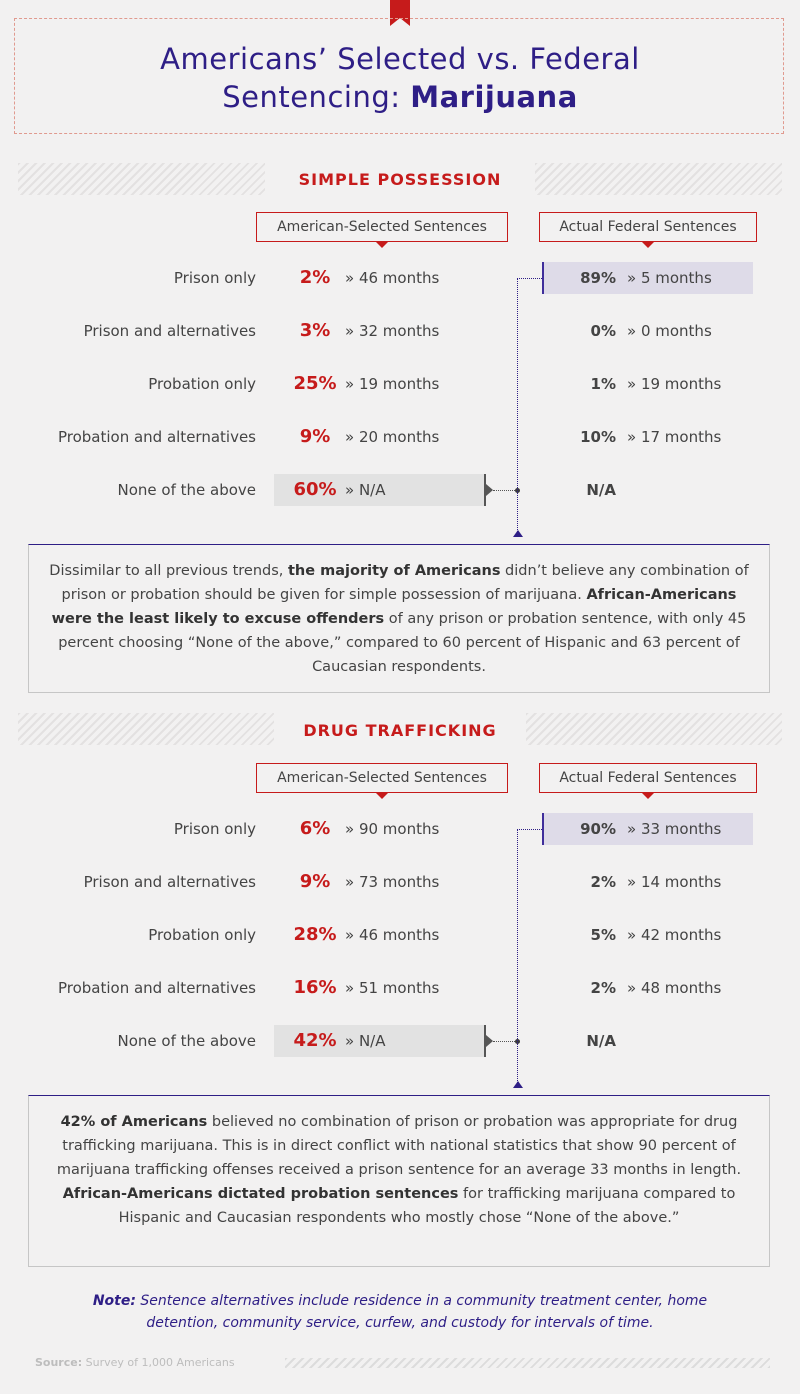 The width and height of the screenshot is (800, 1394). Describe the element at coordinates (400, 730) in the screenshot. I see `drug-trafficking-title: DRUG TRAFFICKING` at that location.